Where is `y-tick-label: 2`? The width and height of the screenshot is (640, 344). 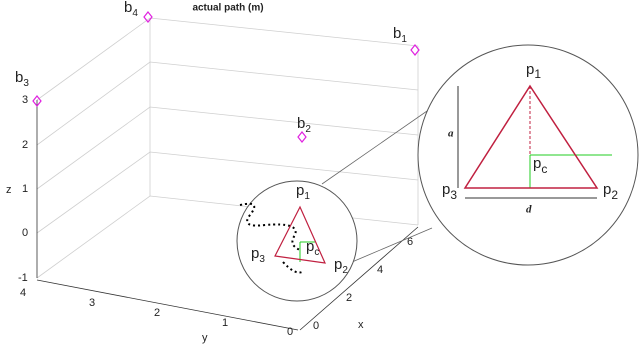
y-tick-label: 2 is located at coordinates (157, 313).